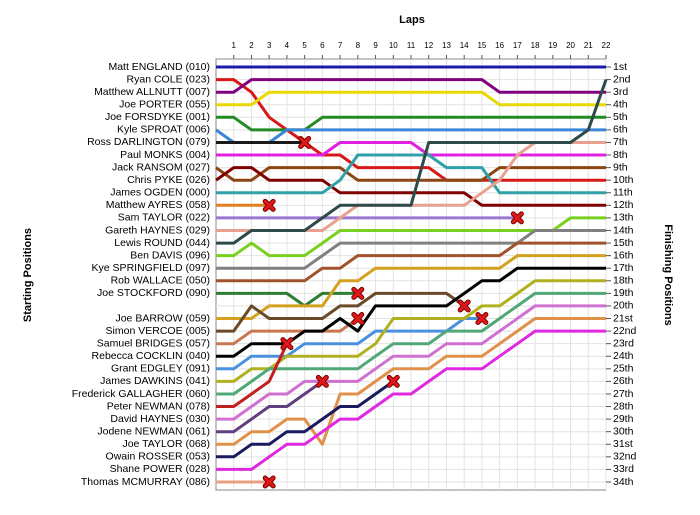 This screenshot has width=700, height=515. I want to click on x-tick-label: 3, so click(269, 45).